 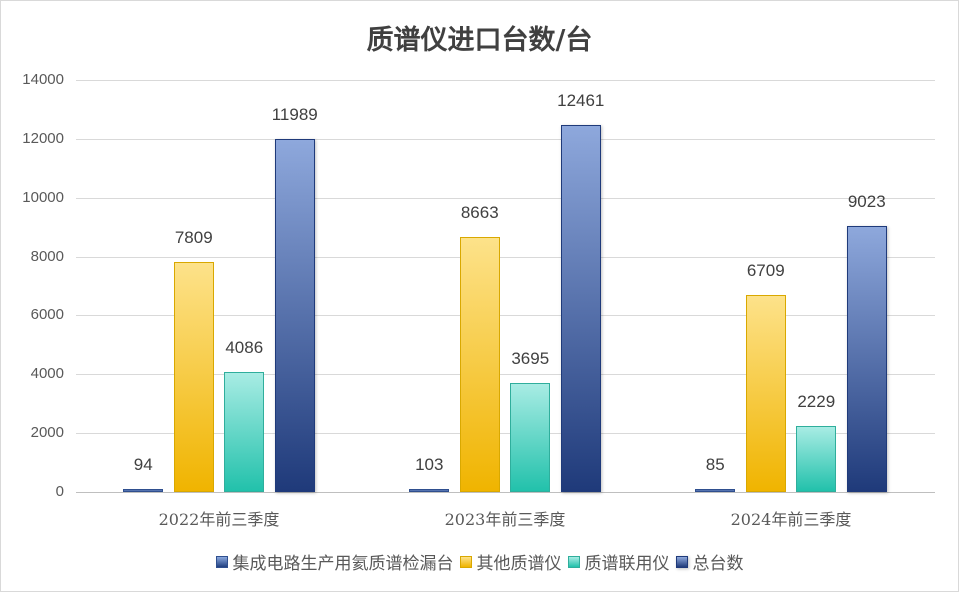 I want to click on legend-item: 总台数, so click(x=709, y=561).